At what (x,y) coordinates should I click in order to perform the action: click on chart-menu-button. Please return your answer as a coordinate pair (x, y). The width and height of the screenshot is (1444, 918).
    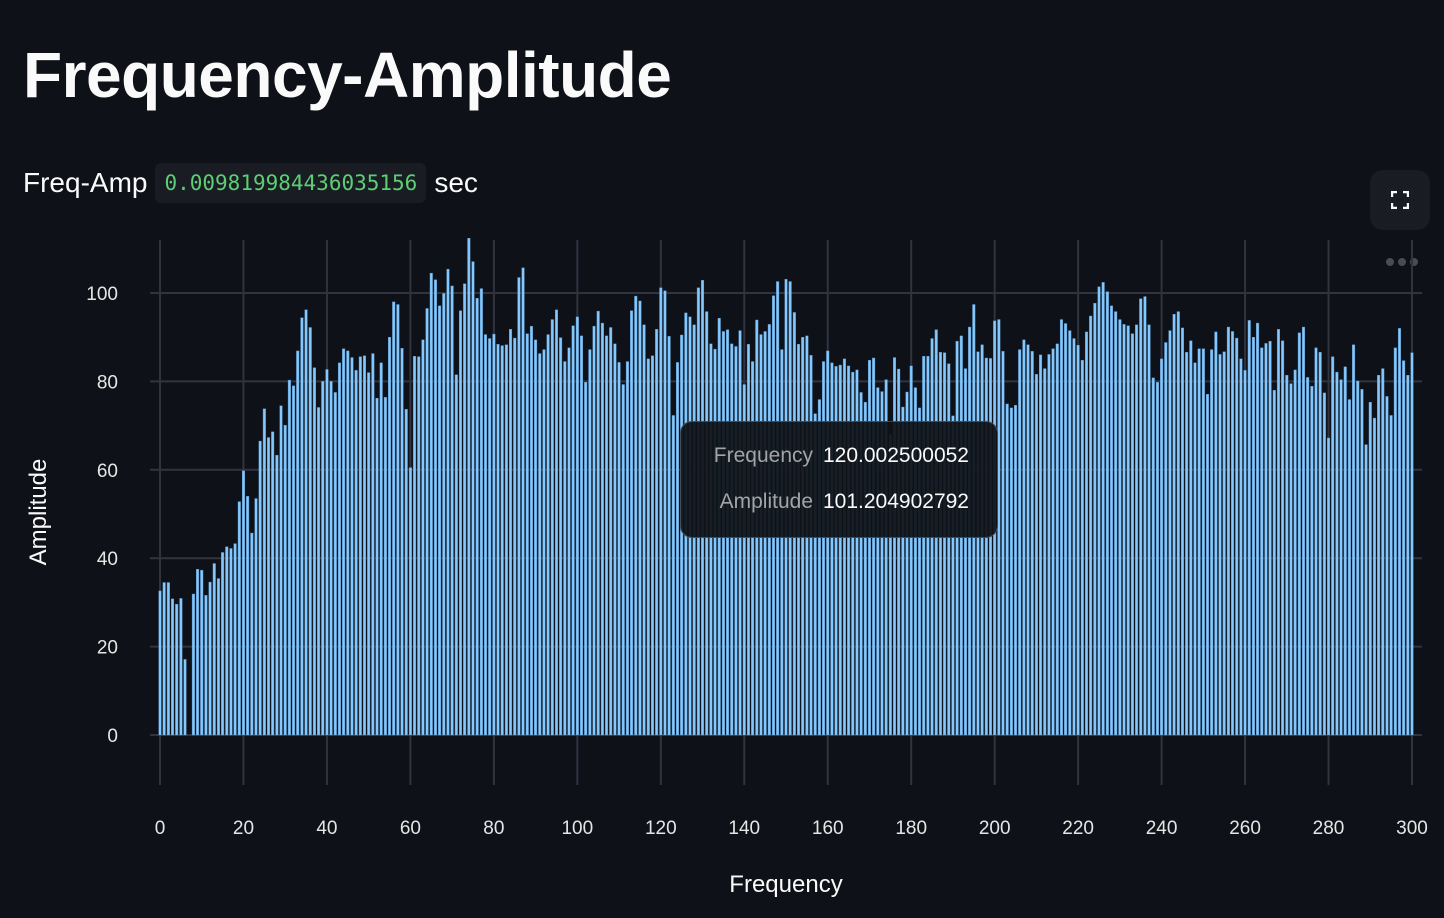
    Looking at the image, I should click on (1402, 262).